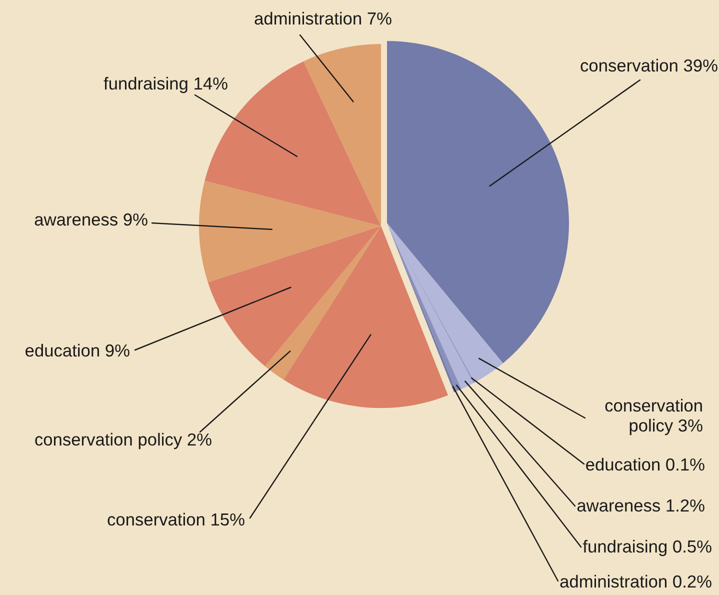 This screenshot has width=719, height=595. What do you see at coordinates (649, 65) in the screenshot?
I see `category-label: conservation 39%` at bounding box center [649, 65].